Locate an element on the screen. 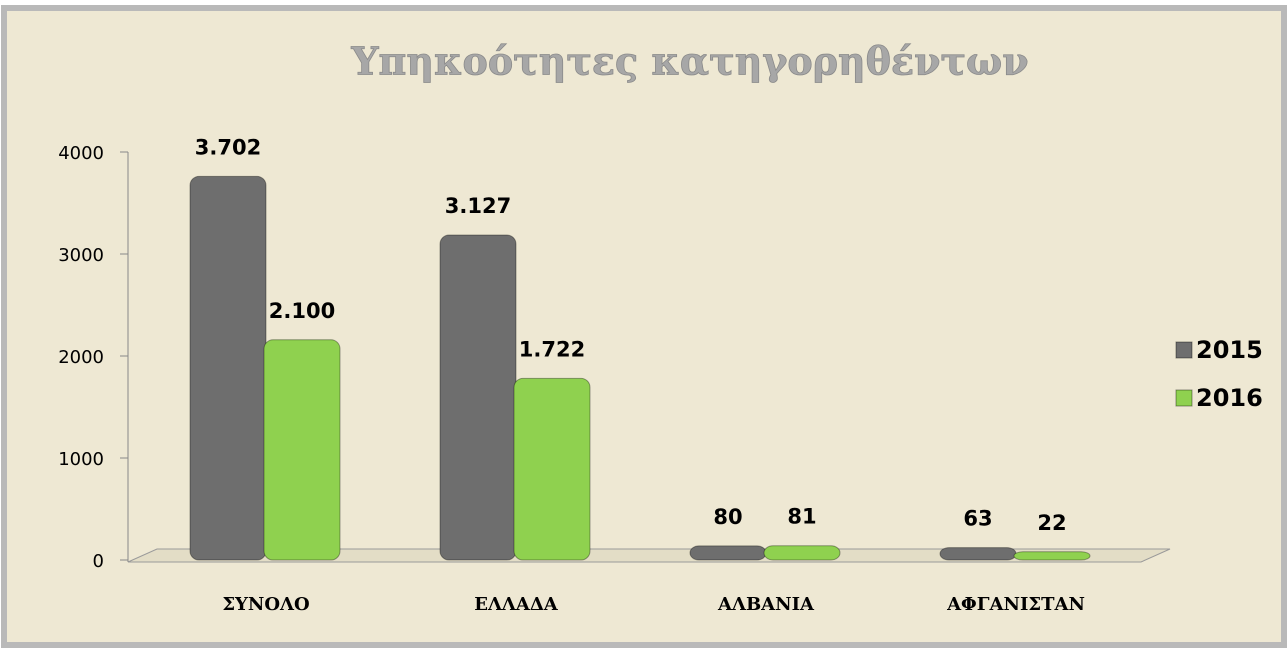 The width and height of the screenshot is (1288, 653). data-label: 80 is located at coordinates (727, 517).